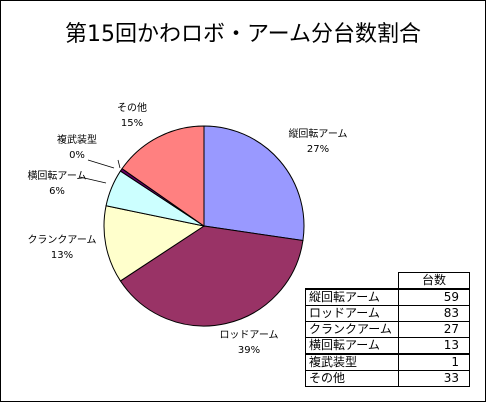 Image resolution: width=486 pixels, height=402 pixels. What do you see at coordinates (352, 362) in the screenshot?
I see `table-cell-name: 複武装型` at bounding box center [352, 362].